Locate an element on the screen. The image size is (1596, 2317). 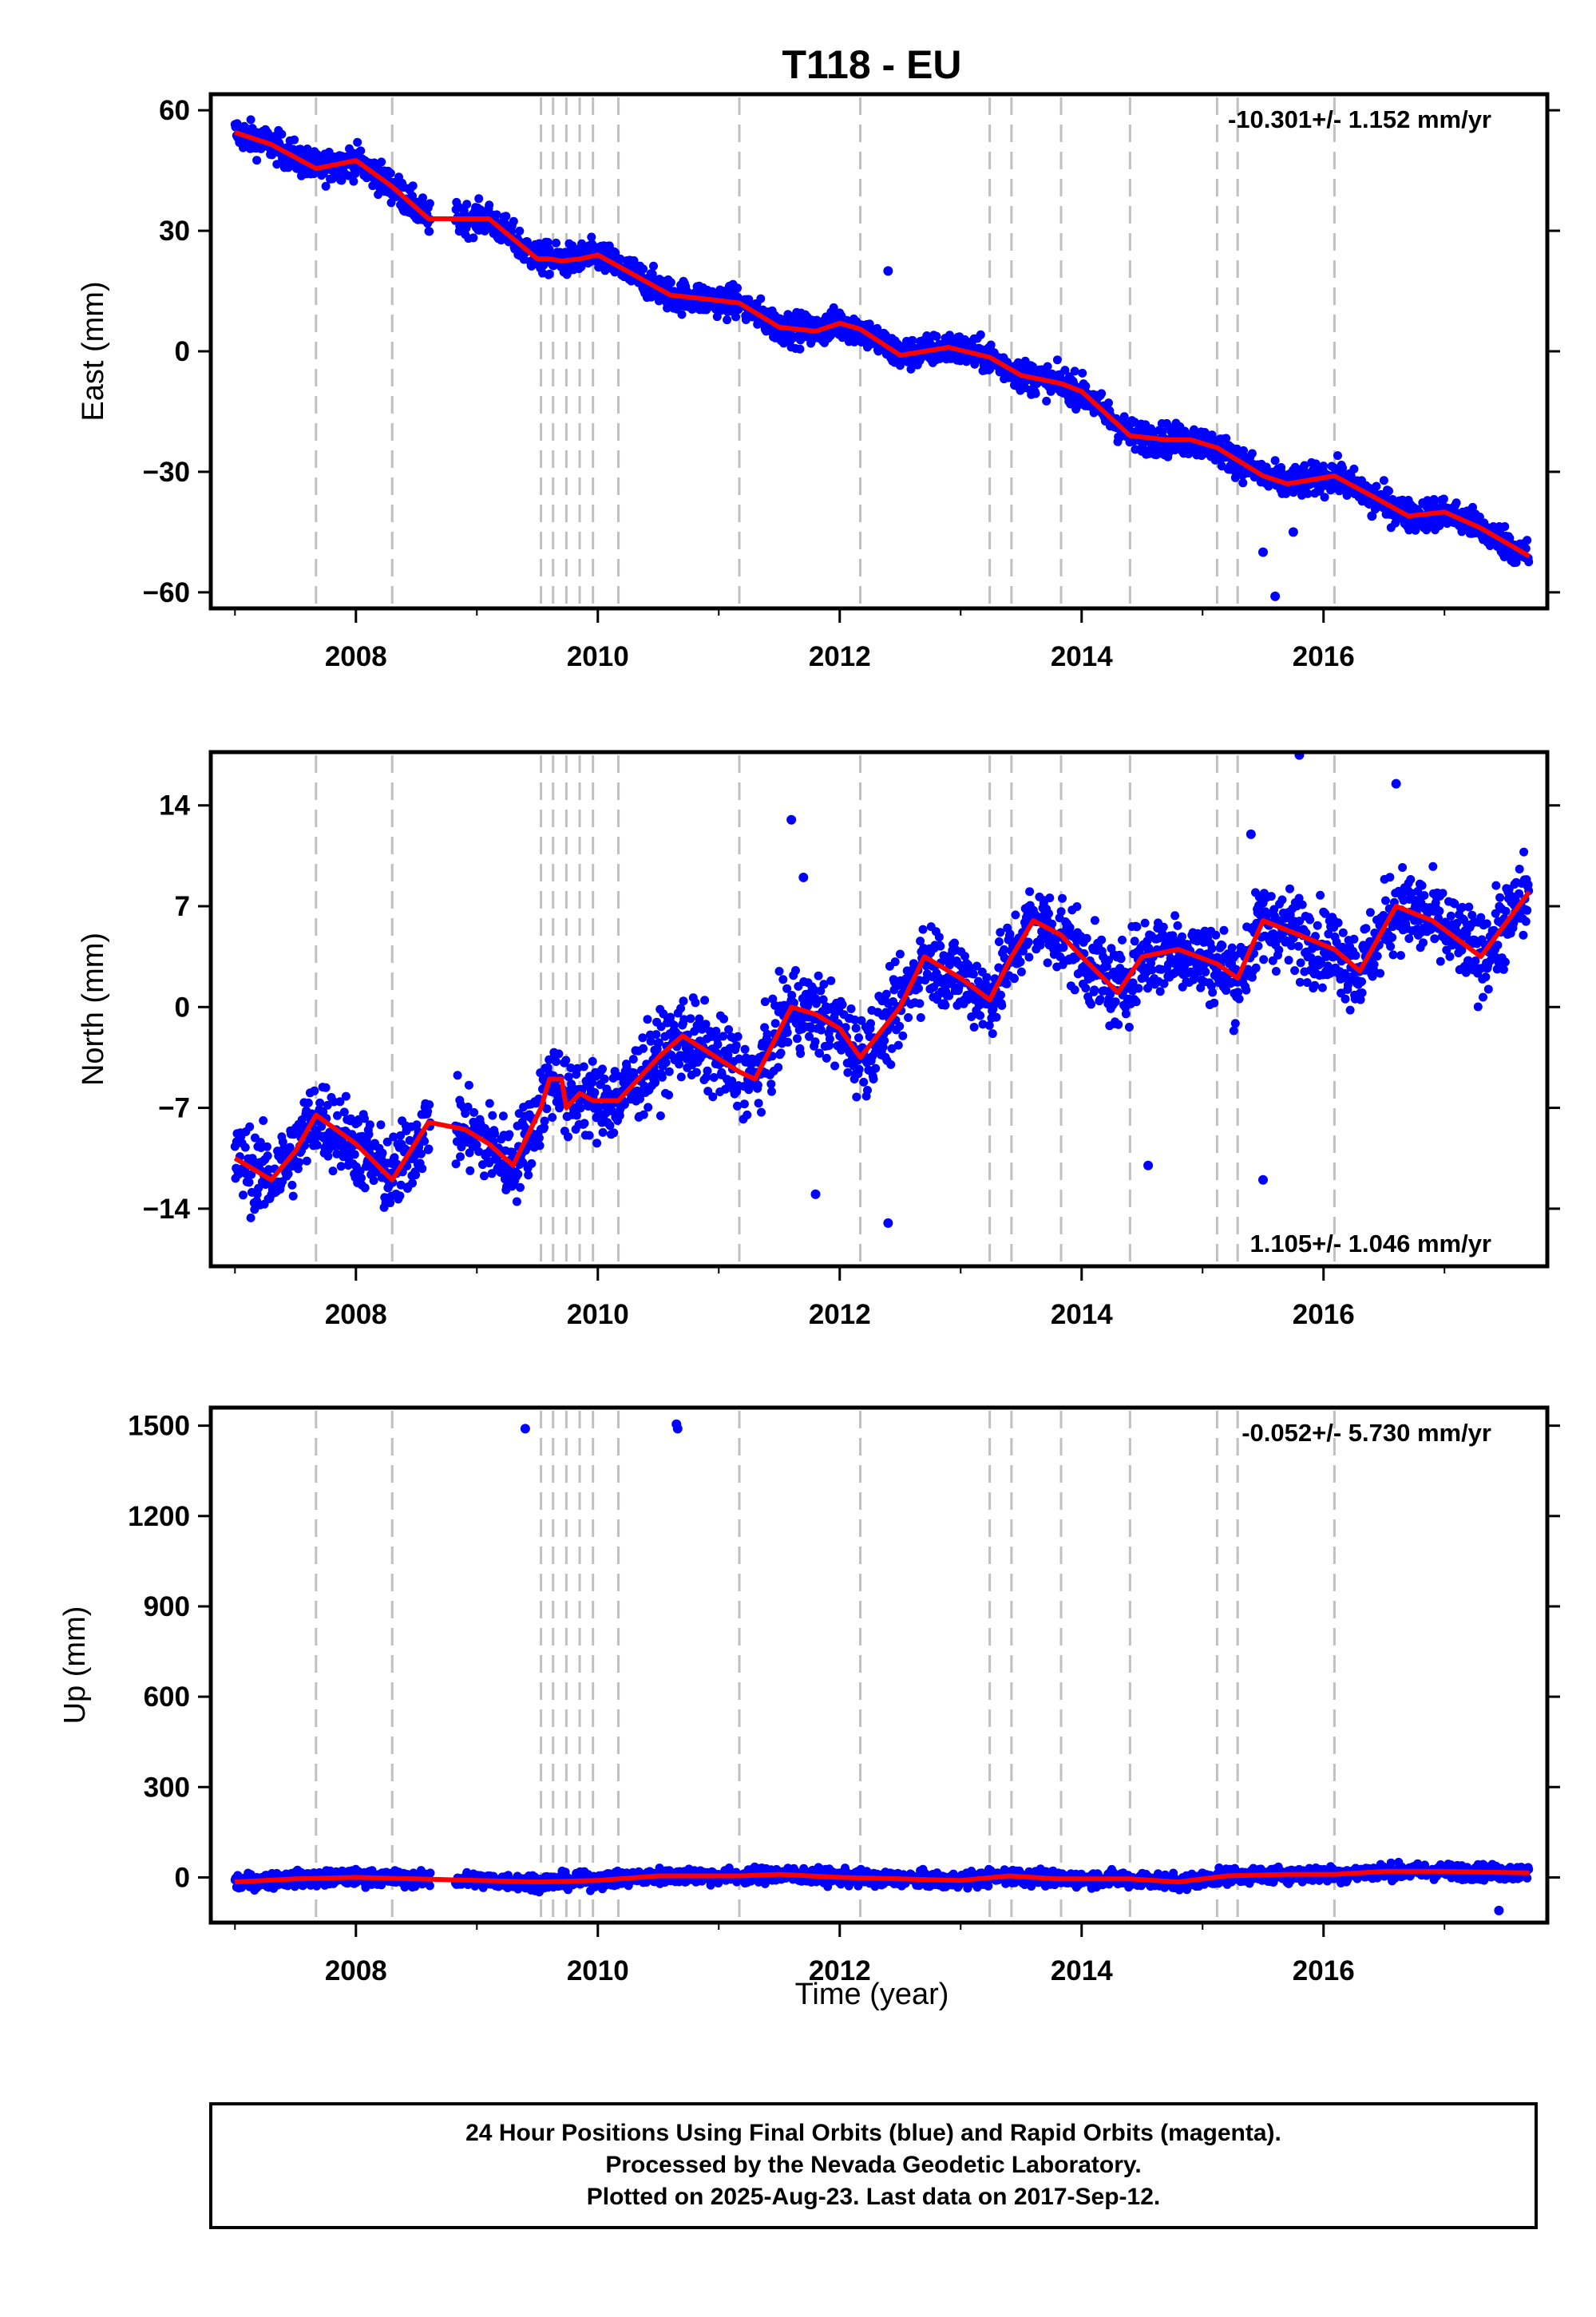
x-tick-label: 2012 is located at coordinates (840, 1314).